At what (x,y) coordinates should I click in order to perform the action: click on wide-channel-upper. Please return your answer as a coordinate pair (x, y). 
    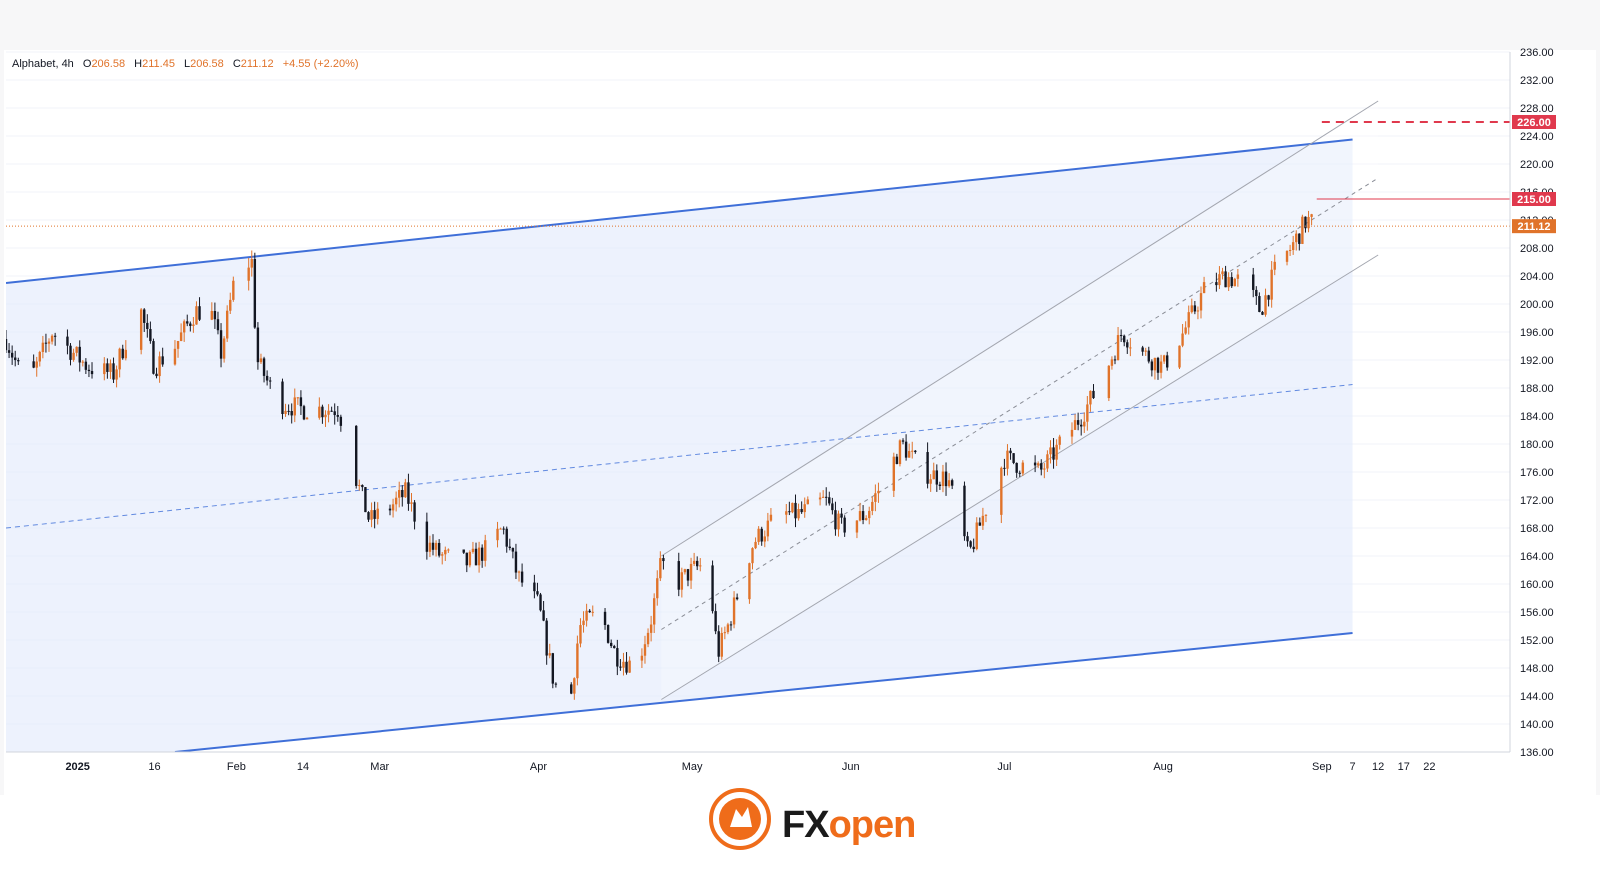
    Looking at the image, I should click on (679, 211).